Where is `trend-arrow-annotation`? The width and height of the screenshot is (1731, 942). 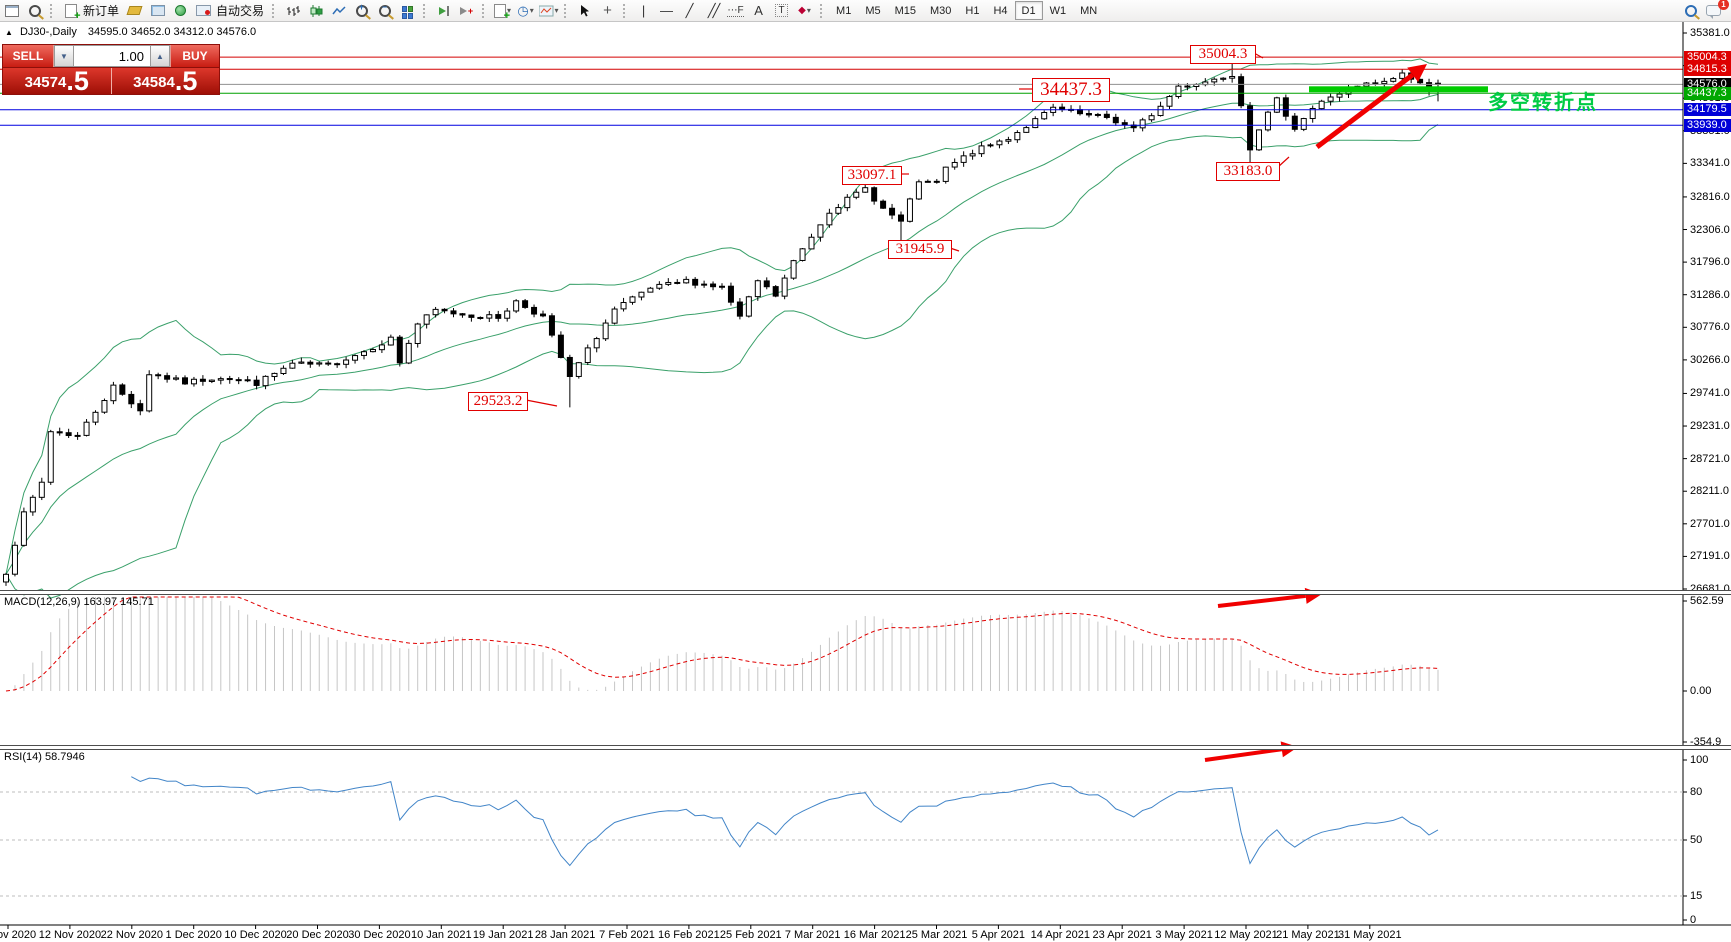
trend-arrow-annotation is located at coordinates (1371, 106).